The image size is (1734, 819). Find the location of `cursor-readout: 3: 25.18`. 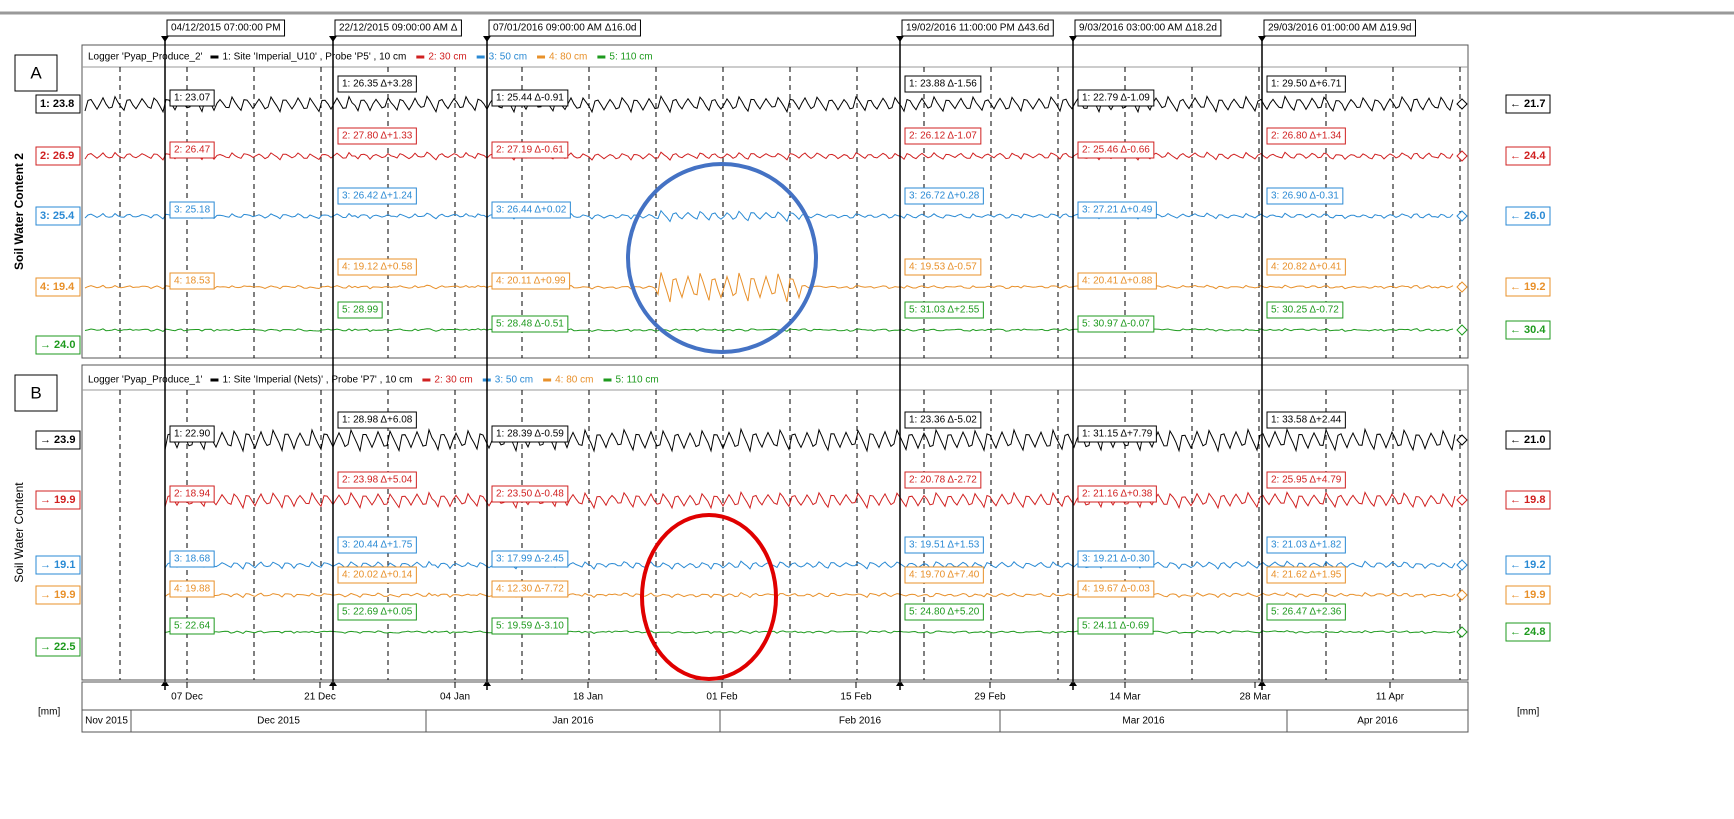

cursor-readout: 3: 25.18 is located at coordinates (192, 210).